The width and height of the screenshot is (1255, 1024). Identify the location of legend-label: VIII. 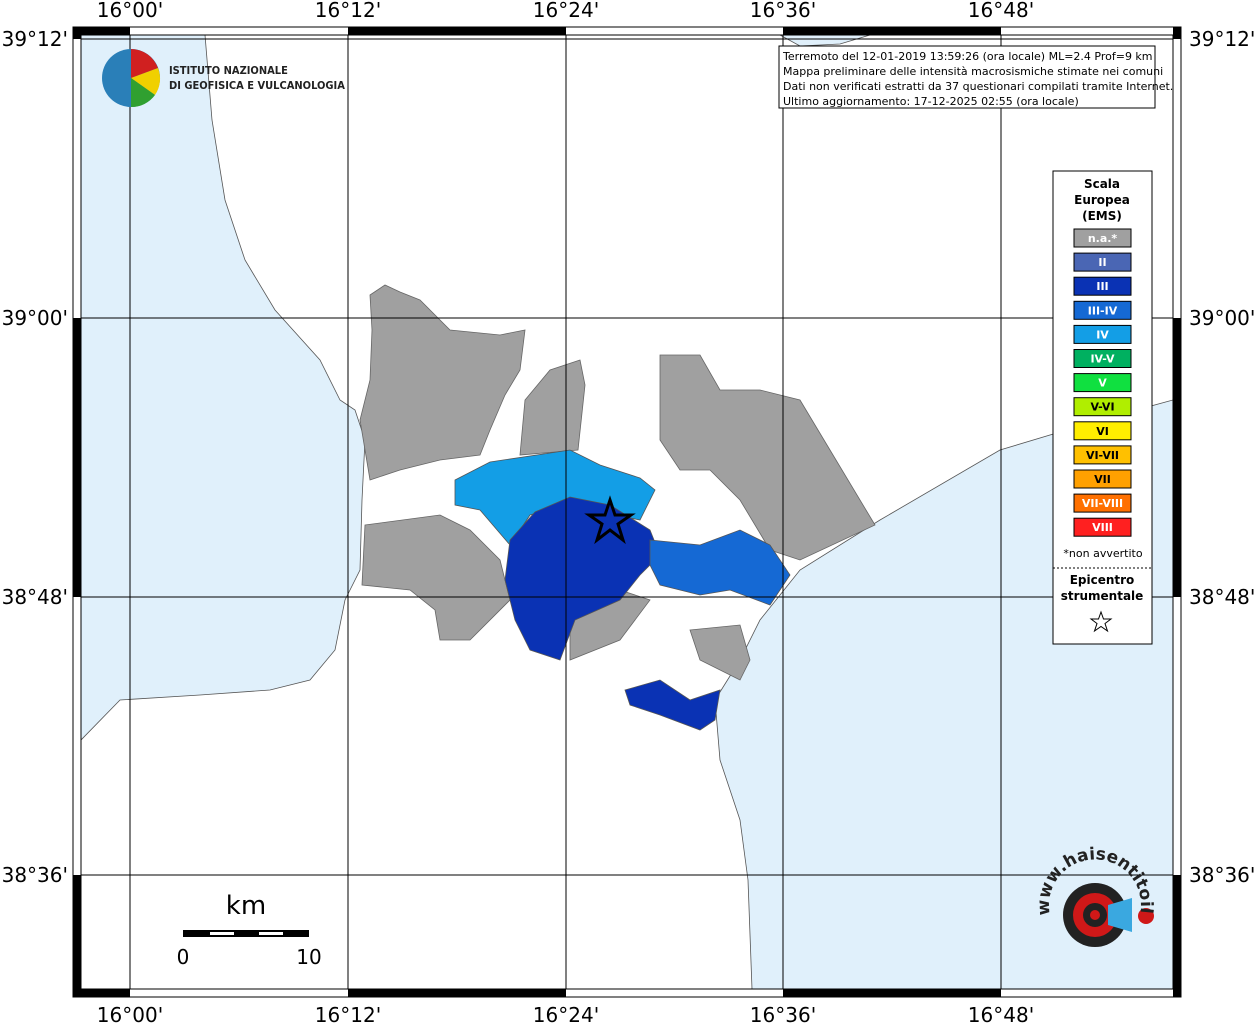
(1102, 527).